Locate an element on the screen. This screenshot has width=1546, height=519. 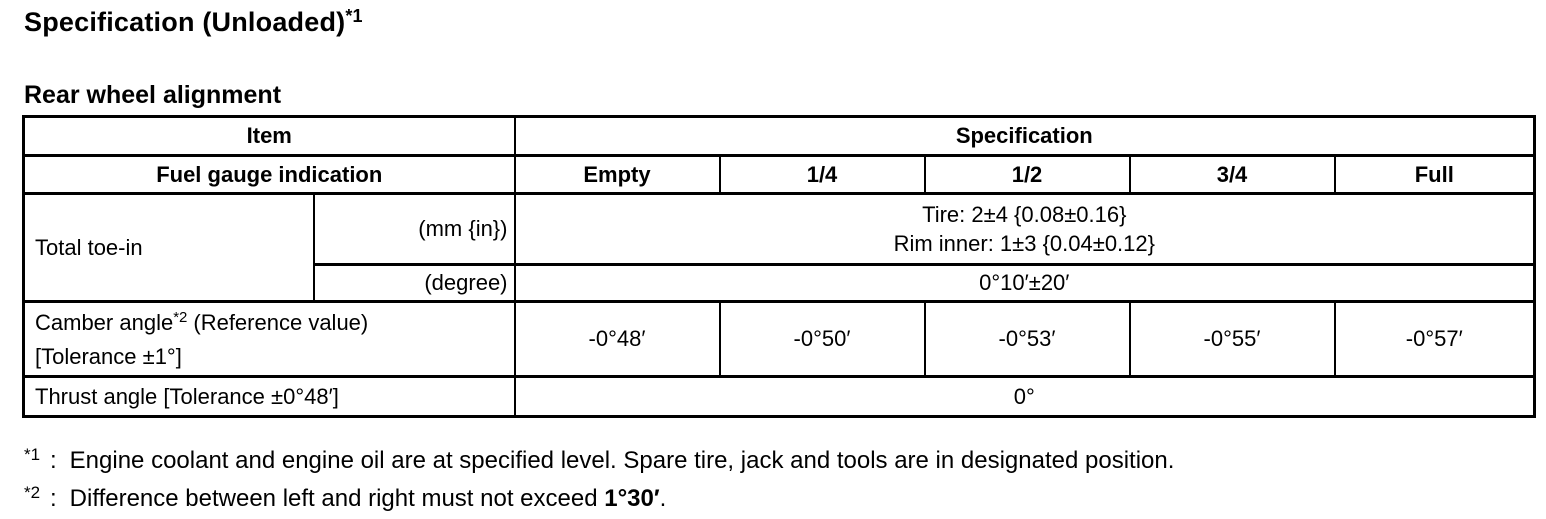
header-cell-quarter: 1/4 is located at coordinates (822, 174).